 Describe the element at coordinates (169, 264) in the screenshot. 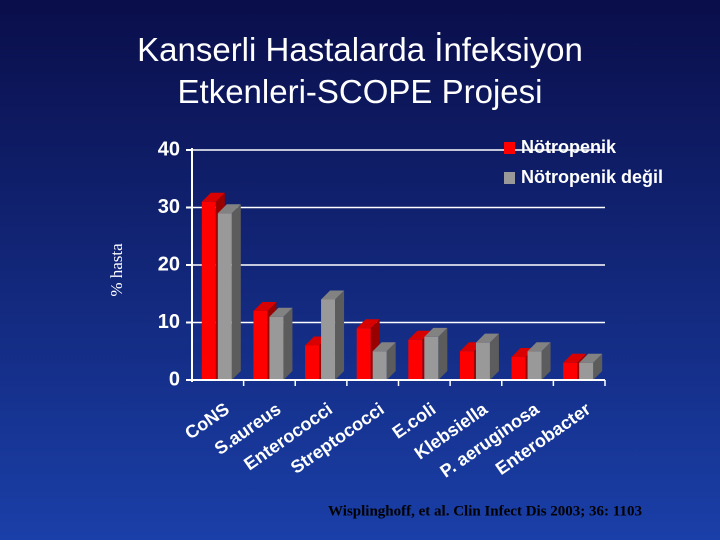

I see `y-tick-label: 20` at that location.